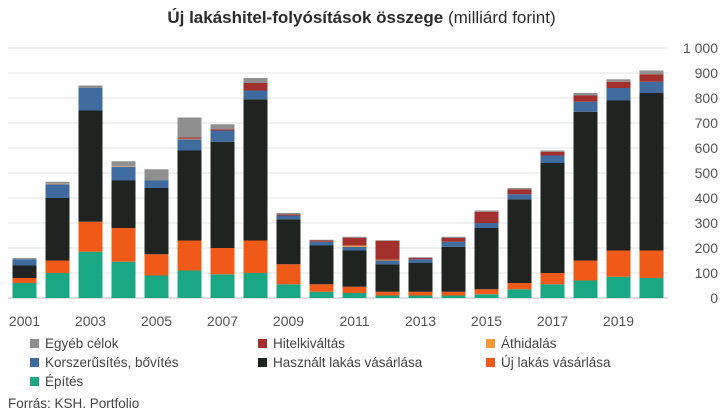 This screenshot has height=416, width=723. What do you see at coordinates (707, 248) in the screenshot?
I see `y-tick-label: 200` at bounding box center [707, 248].